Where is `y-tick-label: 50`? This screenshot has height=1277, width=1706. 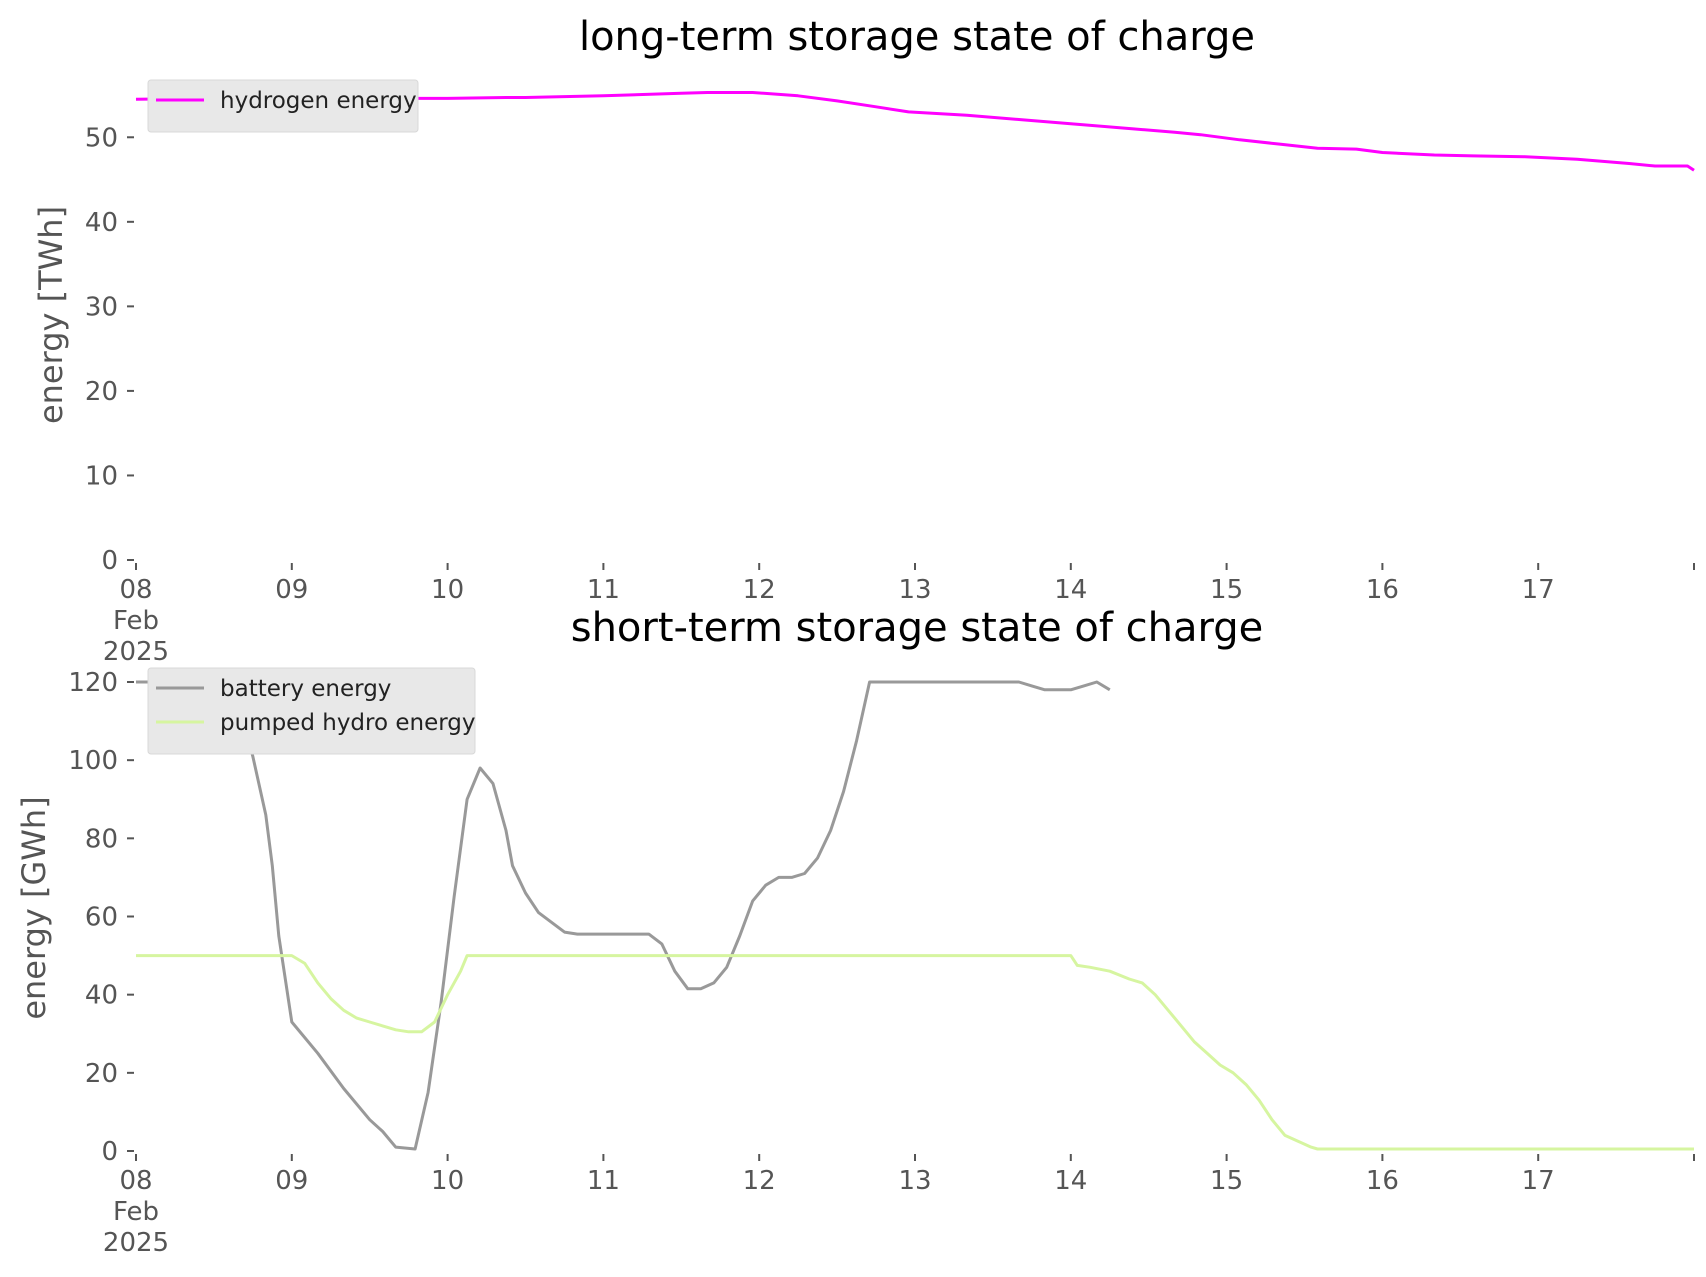 y-tick-label: 50 is located at coordinates (101, 138).